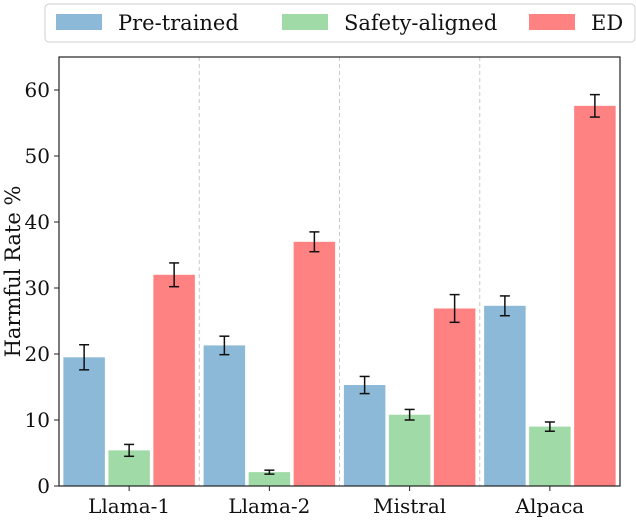 The width and height of the screenshot is (636, 528). Describe the element at coordinates (505, 395) in the screenshot. I see `bar-pre-trained-alpaca` at that location.